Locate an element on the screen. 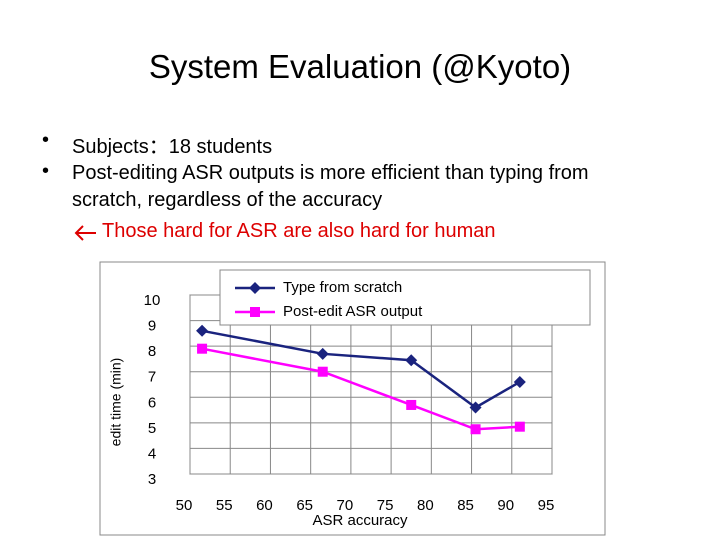 The height and width of the screenshot is (540, 720). y-tick-label: 4 is located at coordinates (152, 453).